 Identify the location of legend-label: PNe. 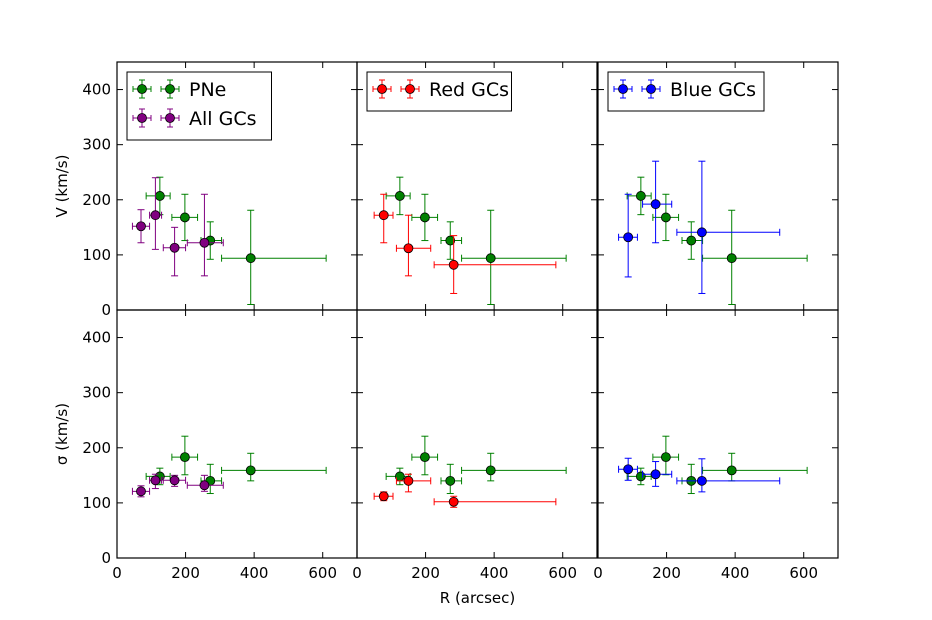
(207, 90).